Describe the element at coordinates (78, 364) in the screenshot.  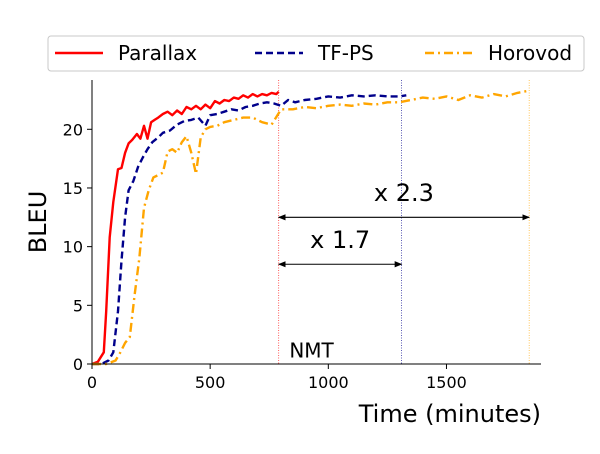
I see `y-tick-label-0: 0` at that location.